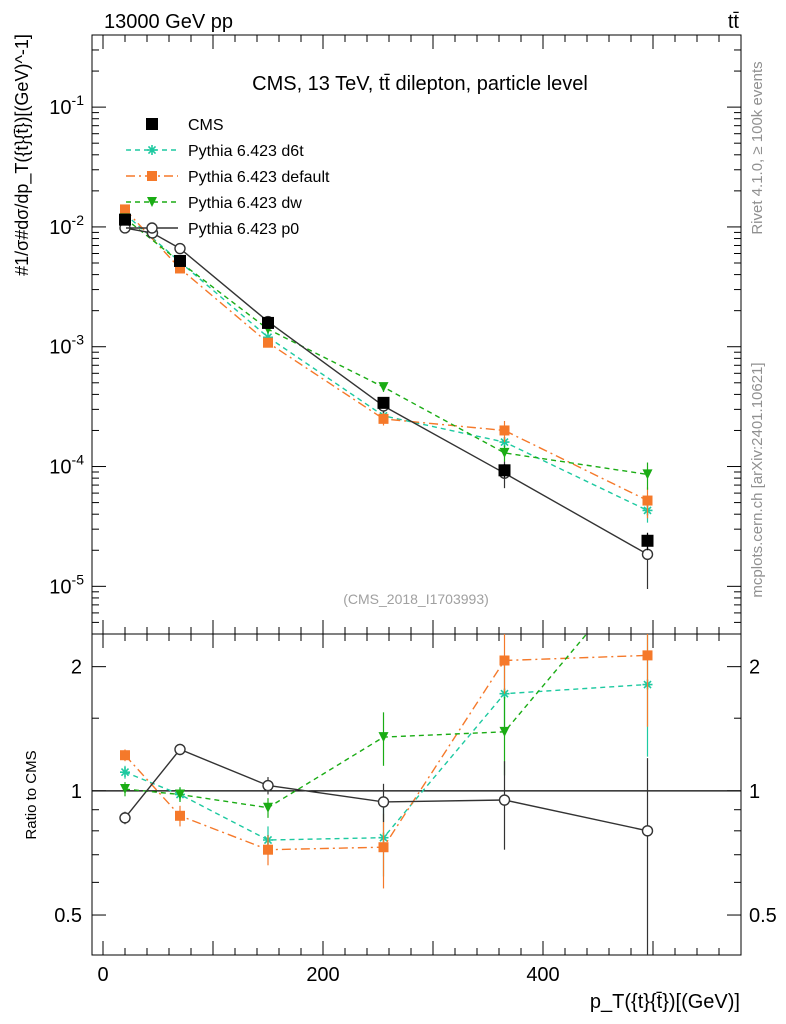 The height and width of the screenshot is (1024, 786). What do you see at coordinates (243, 229) in the screenshot?
I see `legend-label: Pythia 6.423 p0` at bounding box center [243, 229].